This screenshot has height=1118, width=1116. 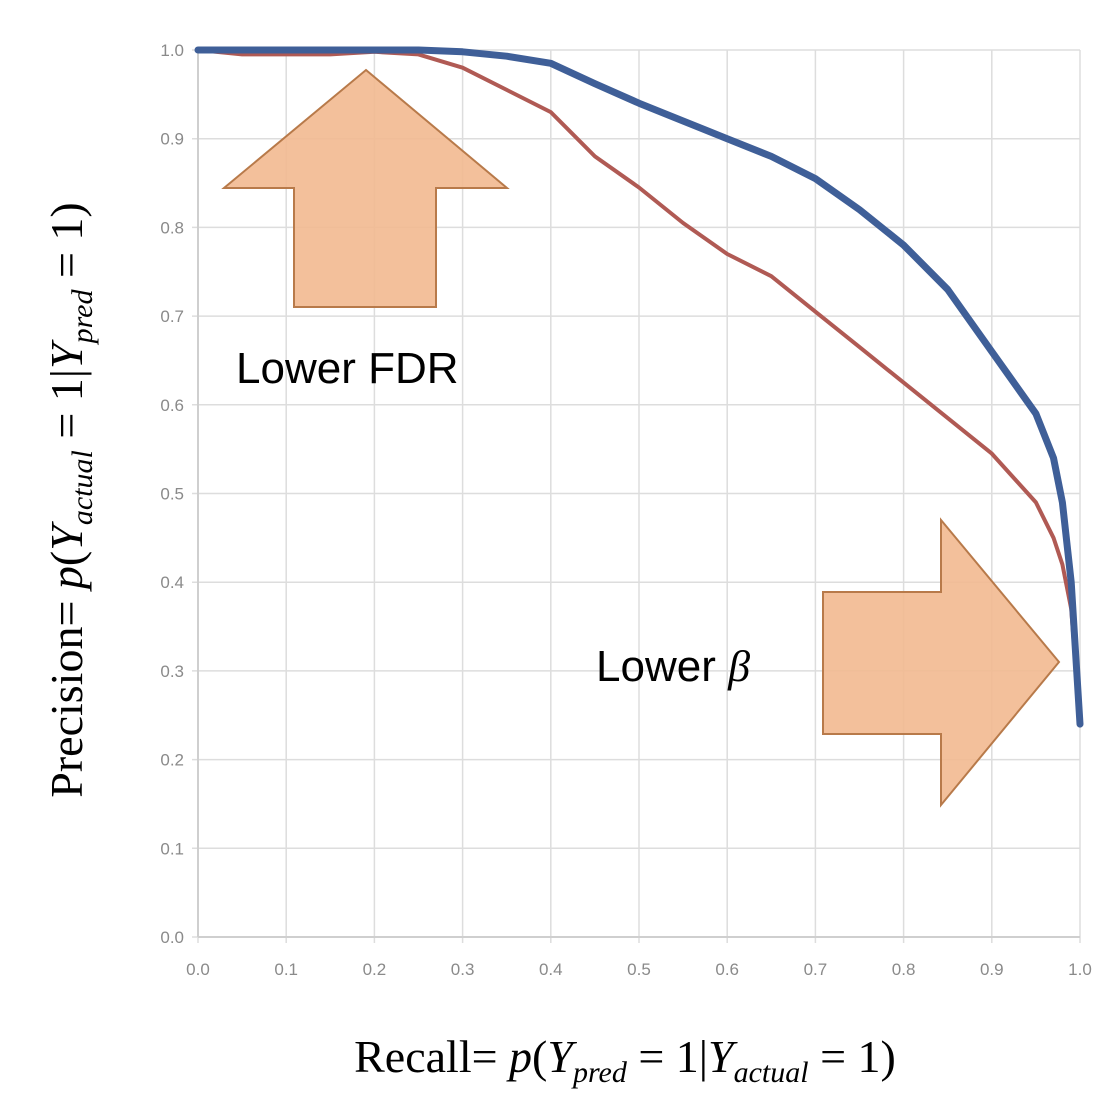 I want to click on y-tick-label: 0.2, so click(x=172, y=760).